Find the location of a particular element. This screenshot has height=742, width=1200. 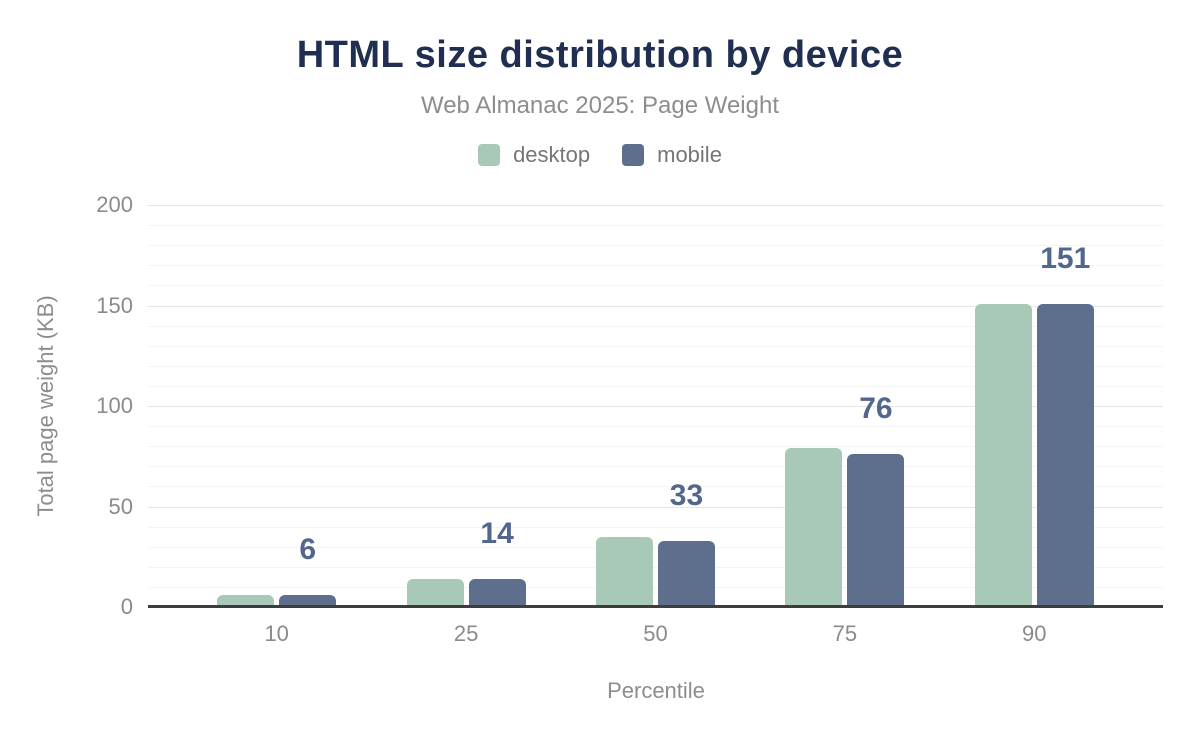

bar-group-p75: 76 is located at coordinates (844, 406).